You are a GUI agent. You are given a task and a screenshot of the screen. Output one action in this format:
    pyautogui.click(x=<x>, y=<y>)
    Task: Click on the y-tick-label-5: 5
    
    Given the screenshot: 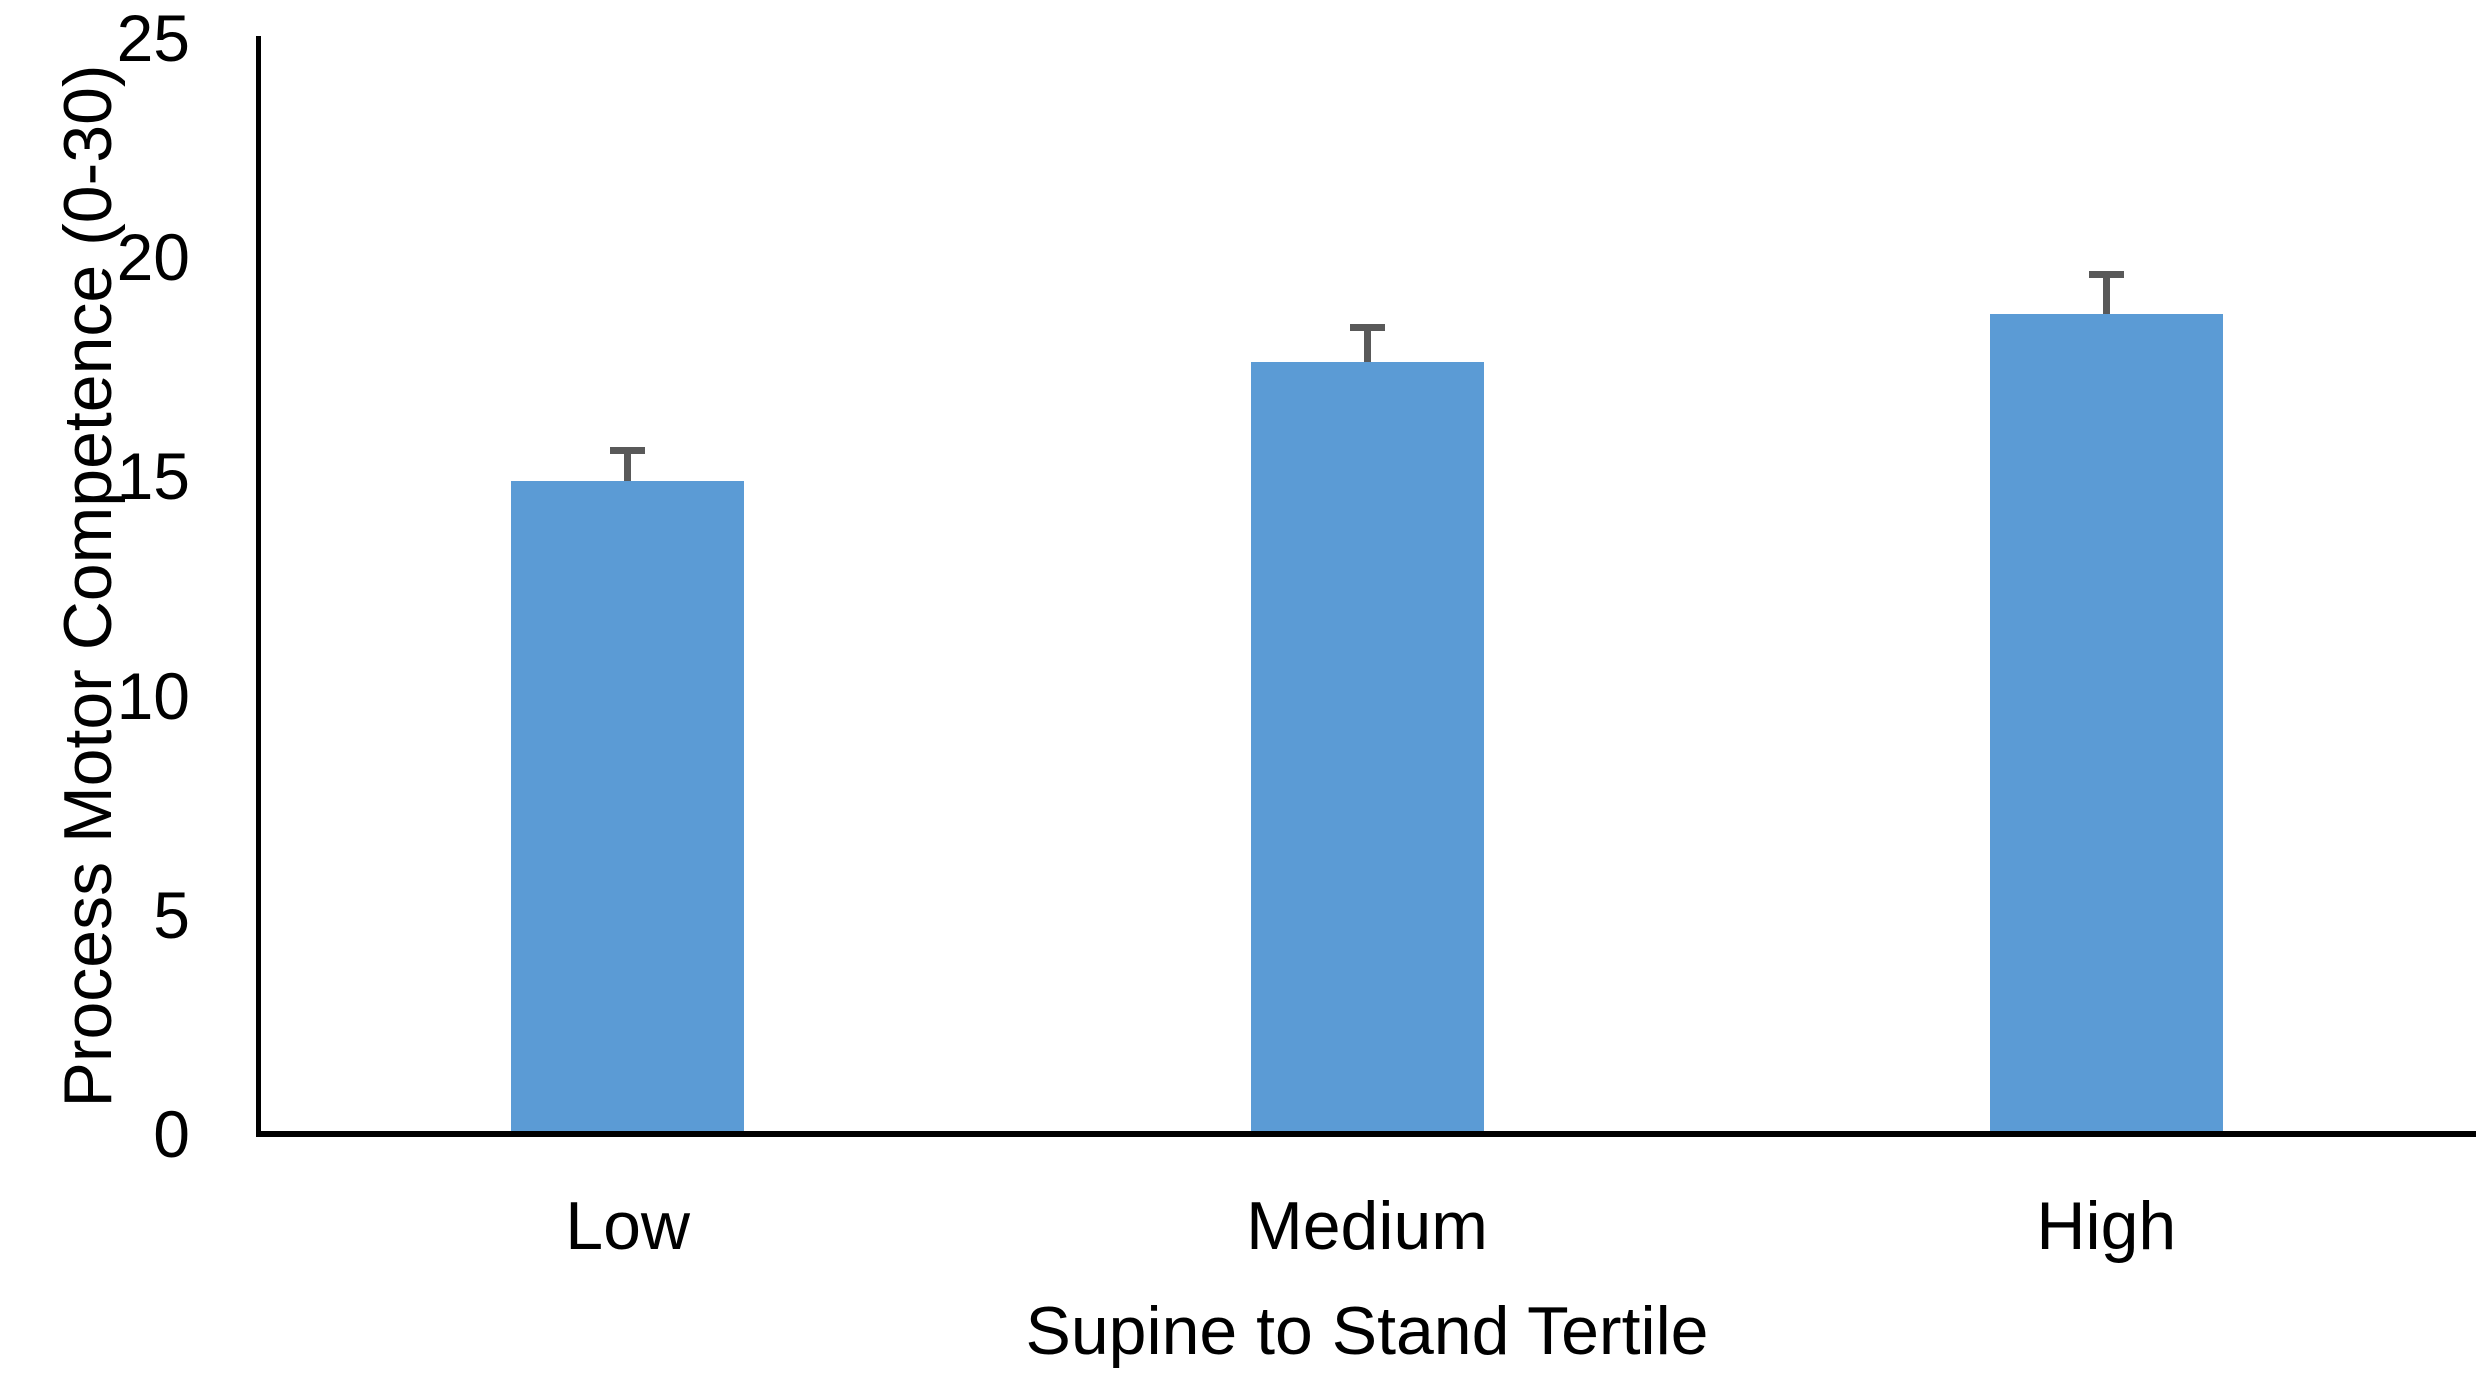 What is the action you would take?
    pyautogui.click(x=171, y=914)
    